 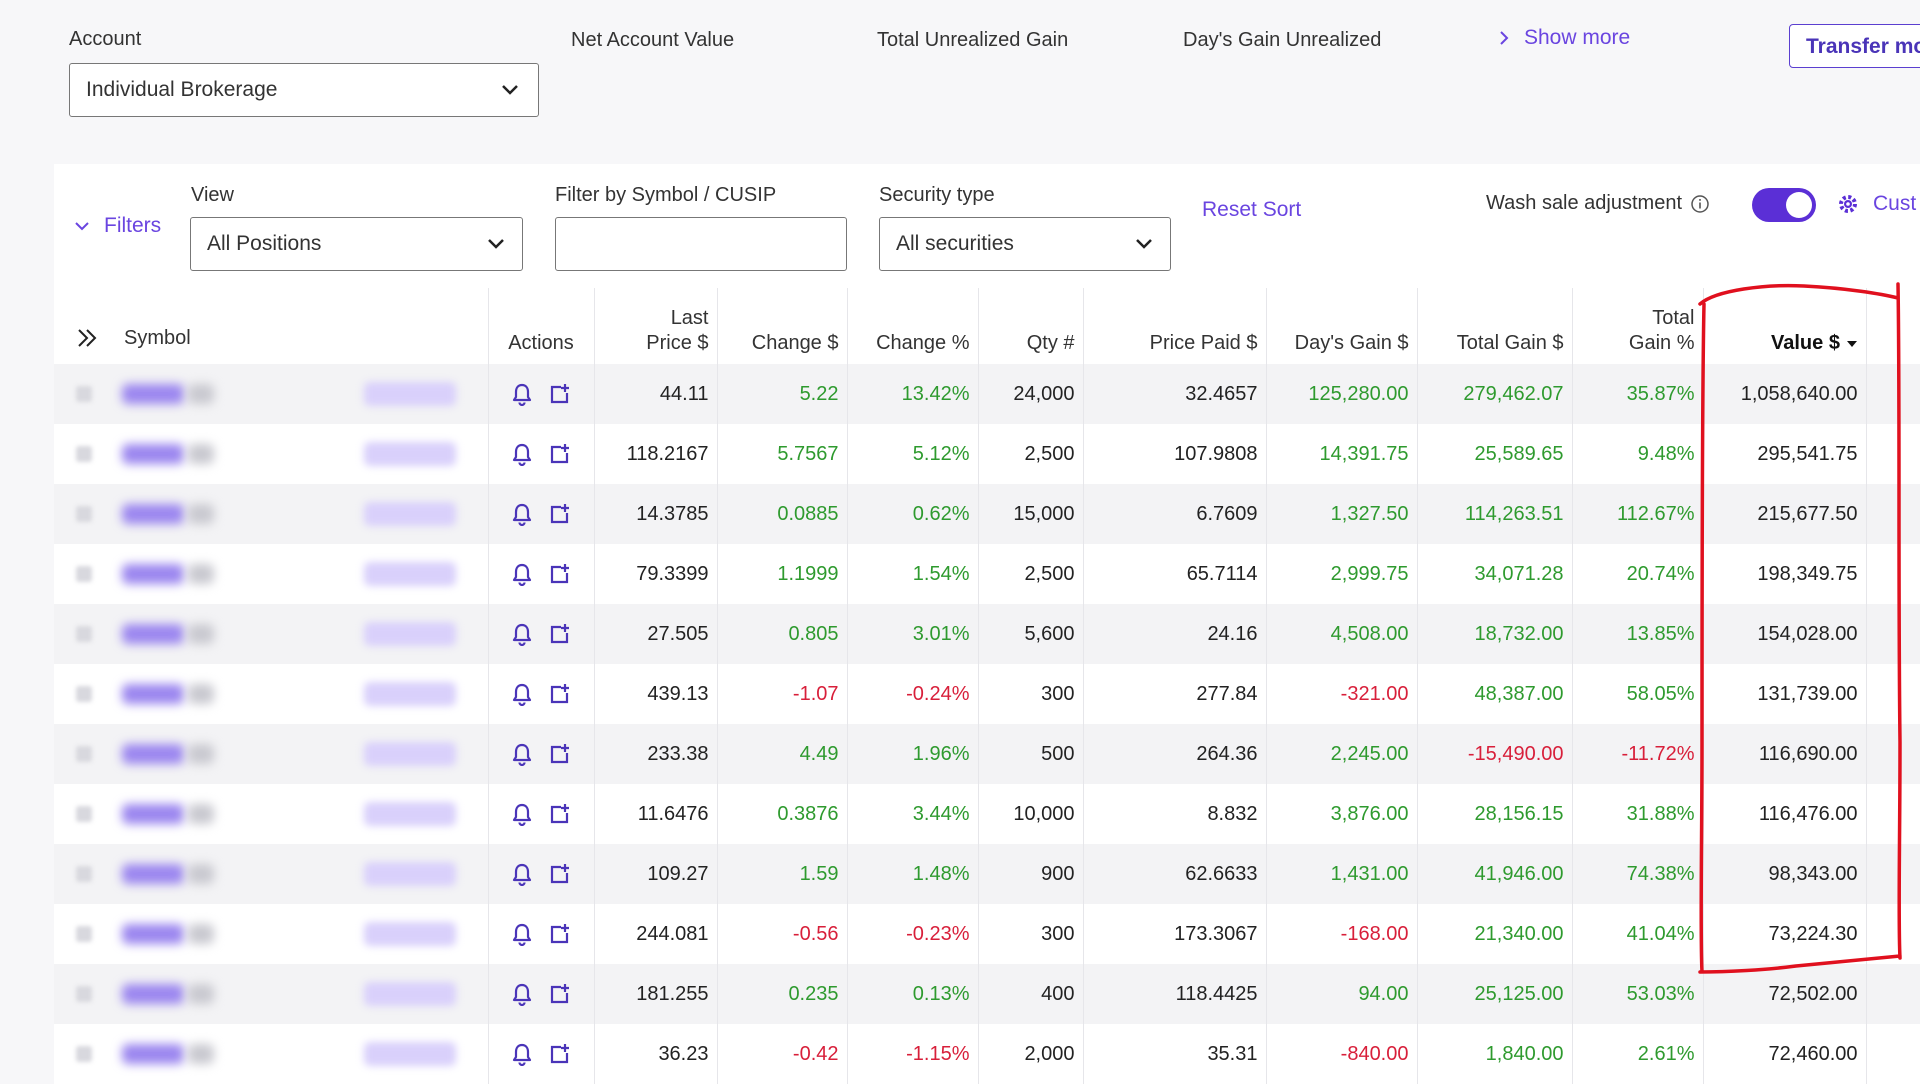 What do you see at coordinates (1025, 244) in the screenshot?
I see `security-type-select: All securities` at bounding box center [1025, 244].